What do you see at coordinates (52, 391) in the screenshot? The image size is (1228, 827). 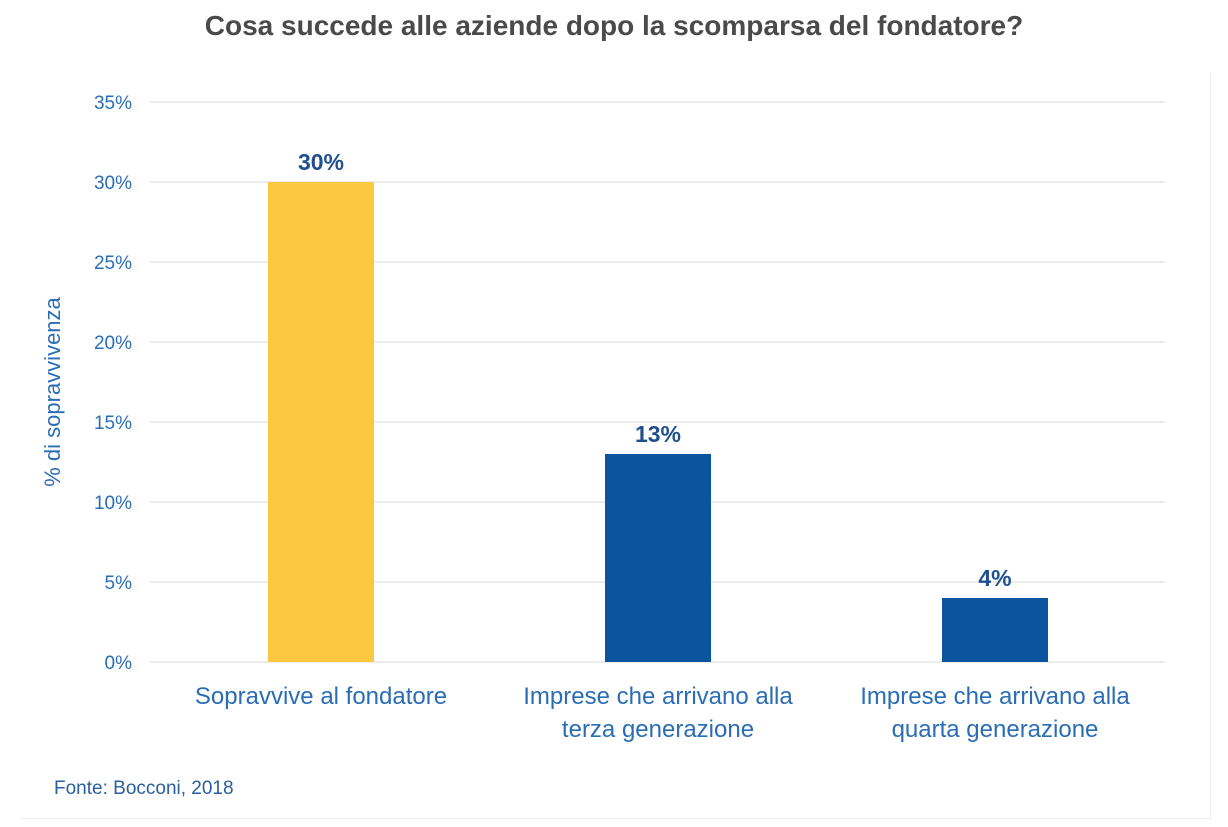 I see `y-axis-label: % di sopravvivenza` at bounding box center [52, 391].